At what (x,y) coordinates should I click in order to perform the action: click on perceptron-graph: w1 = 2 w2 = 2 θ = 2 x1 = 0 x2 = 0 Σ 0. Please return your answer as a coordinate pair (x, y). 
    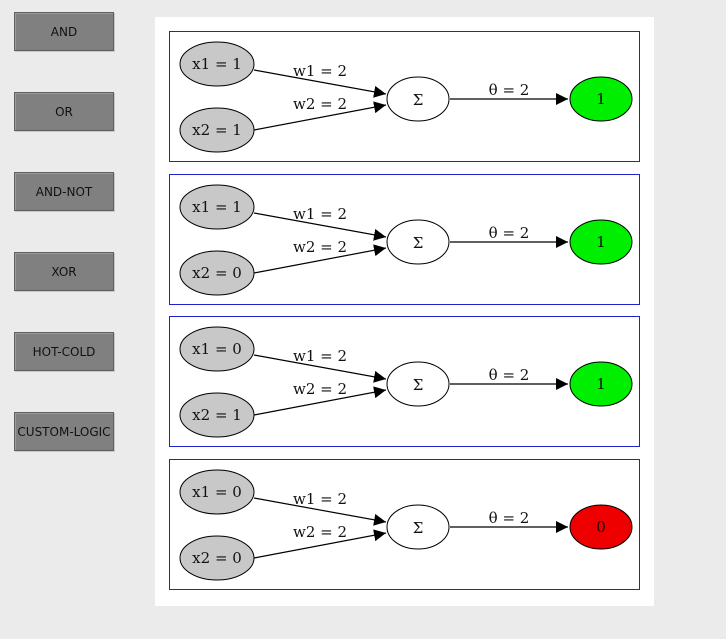
    Looking at the image, I should click on (406, 525).